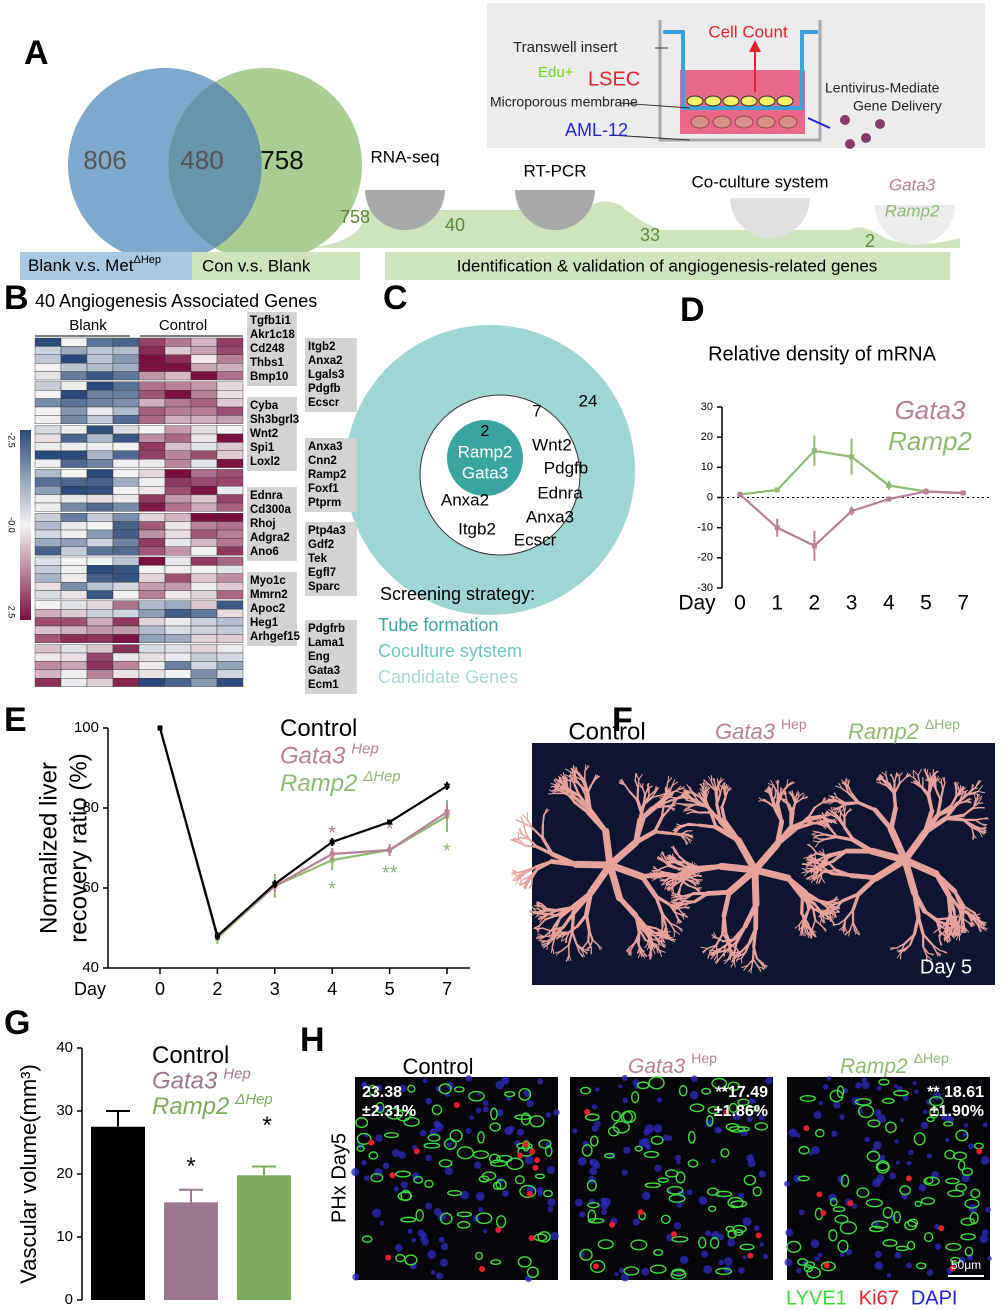 The height and width of the screenshot is (1310, 1004). What do you see at coordinates (17, 1023) in the screenshot?
I see `panel-label: G` at bounding box center [17, 1023].